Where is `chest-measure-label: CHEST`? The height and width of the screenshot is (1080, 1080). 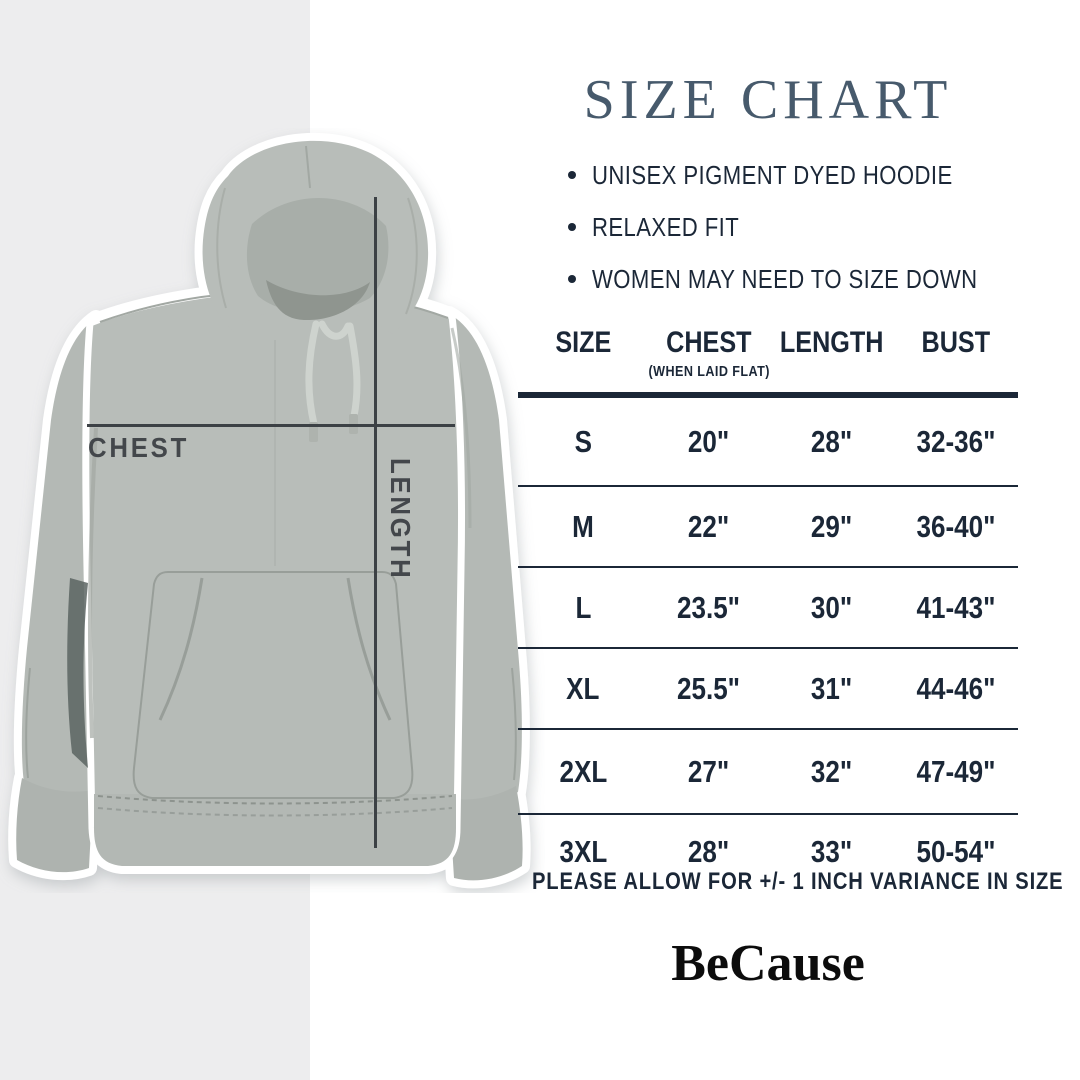
chest-measure-label: CHEST is located at coordinates (139, 447).